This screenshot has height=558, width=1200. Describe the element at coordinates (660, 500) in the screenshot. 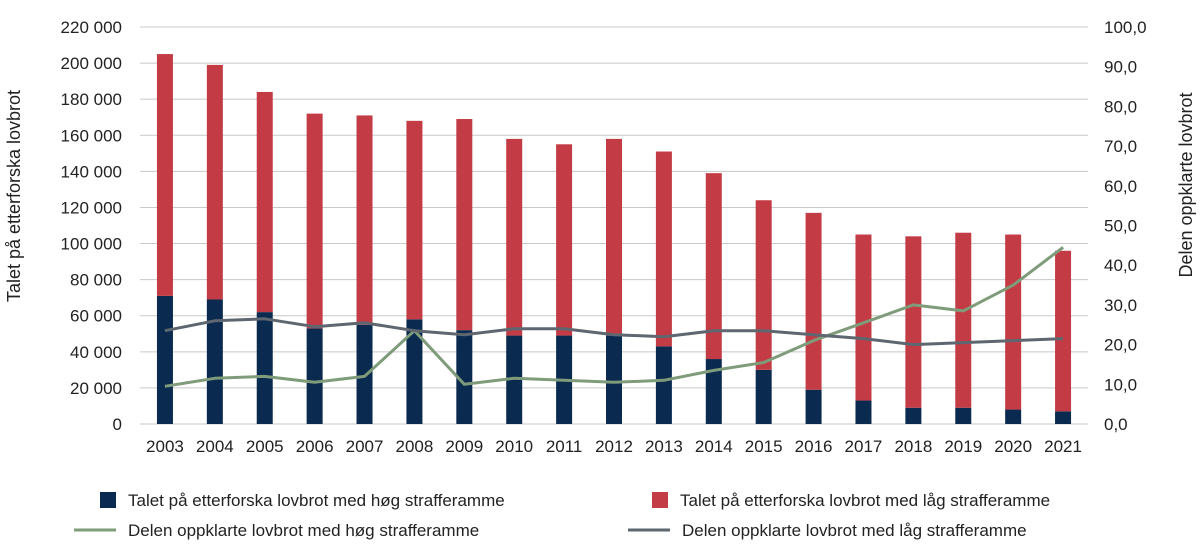

I see `legend-swatch-low-bar` at that location.